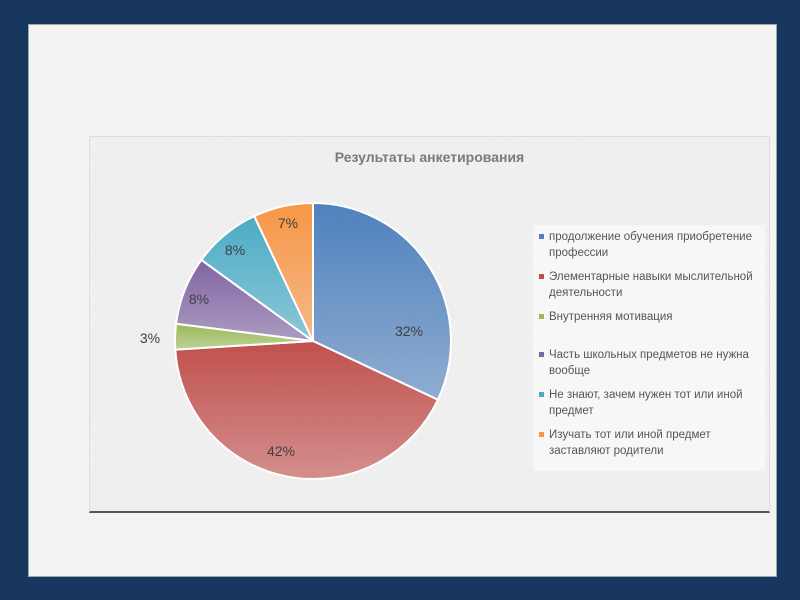 This screenshot has width=800, height=600. What do you see at coordinates (150, 338) in the screenshot?
I see `data-label: 3%` at bounding box center [150, 338].